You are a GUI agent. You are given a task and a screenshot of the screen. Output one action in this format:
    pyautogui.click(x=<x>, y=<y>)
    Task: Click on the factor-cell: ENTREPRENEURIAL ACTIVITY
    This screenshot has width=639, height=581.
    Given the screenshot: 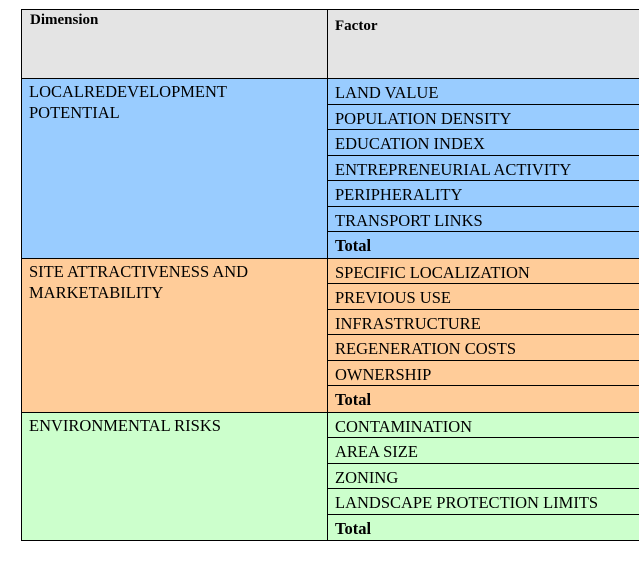 What is the action you would take?
    pyautogui.click(x=483, y=168)
    